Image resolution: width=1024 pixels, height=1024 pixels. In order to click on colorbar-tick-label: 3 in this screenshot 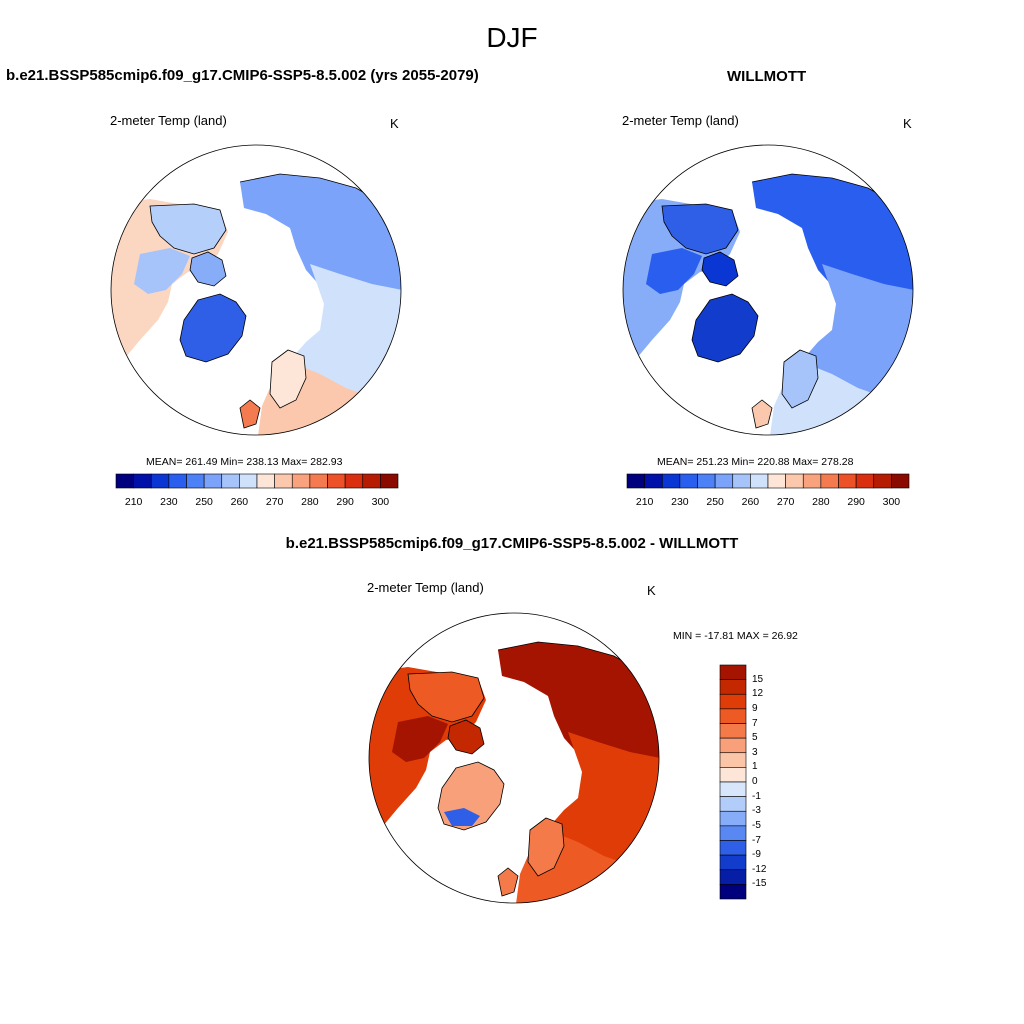, I will do `click(755, 752)`.